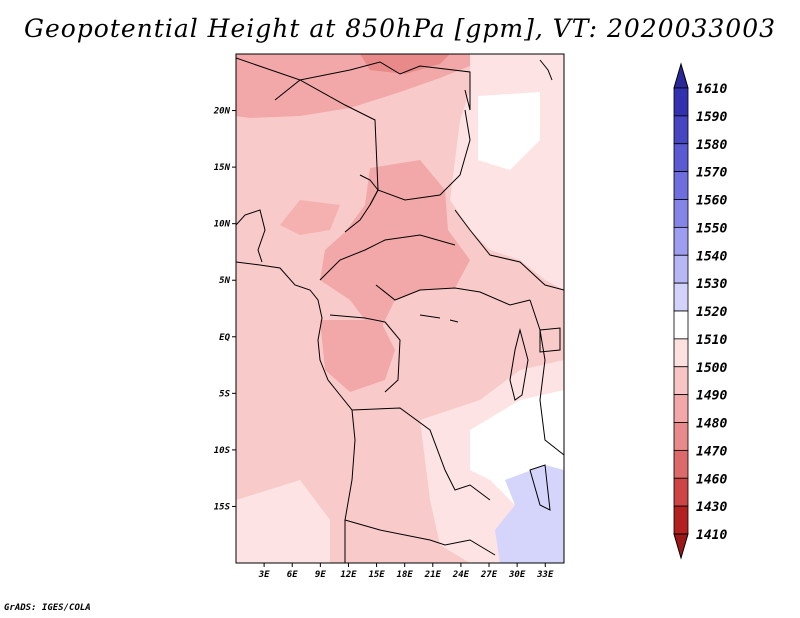 This screenshot has width=800, height=618. I want to click on colorbar-label: 1510, so click(711, 340).